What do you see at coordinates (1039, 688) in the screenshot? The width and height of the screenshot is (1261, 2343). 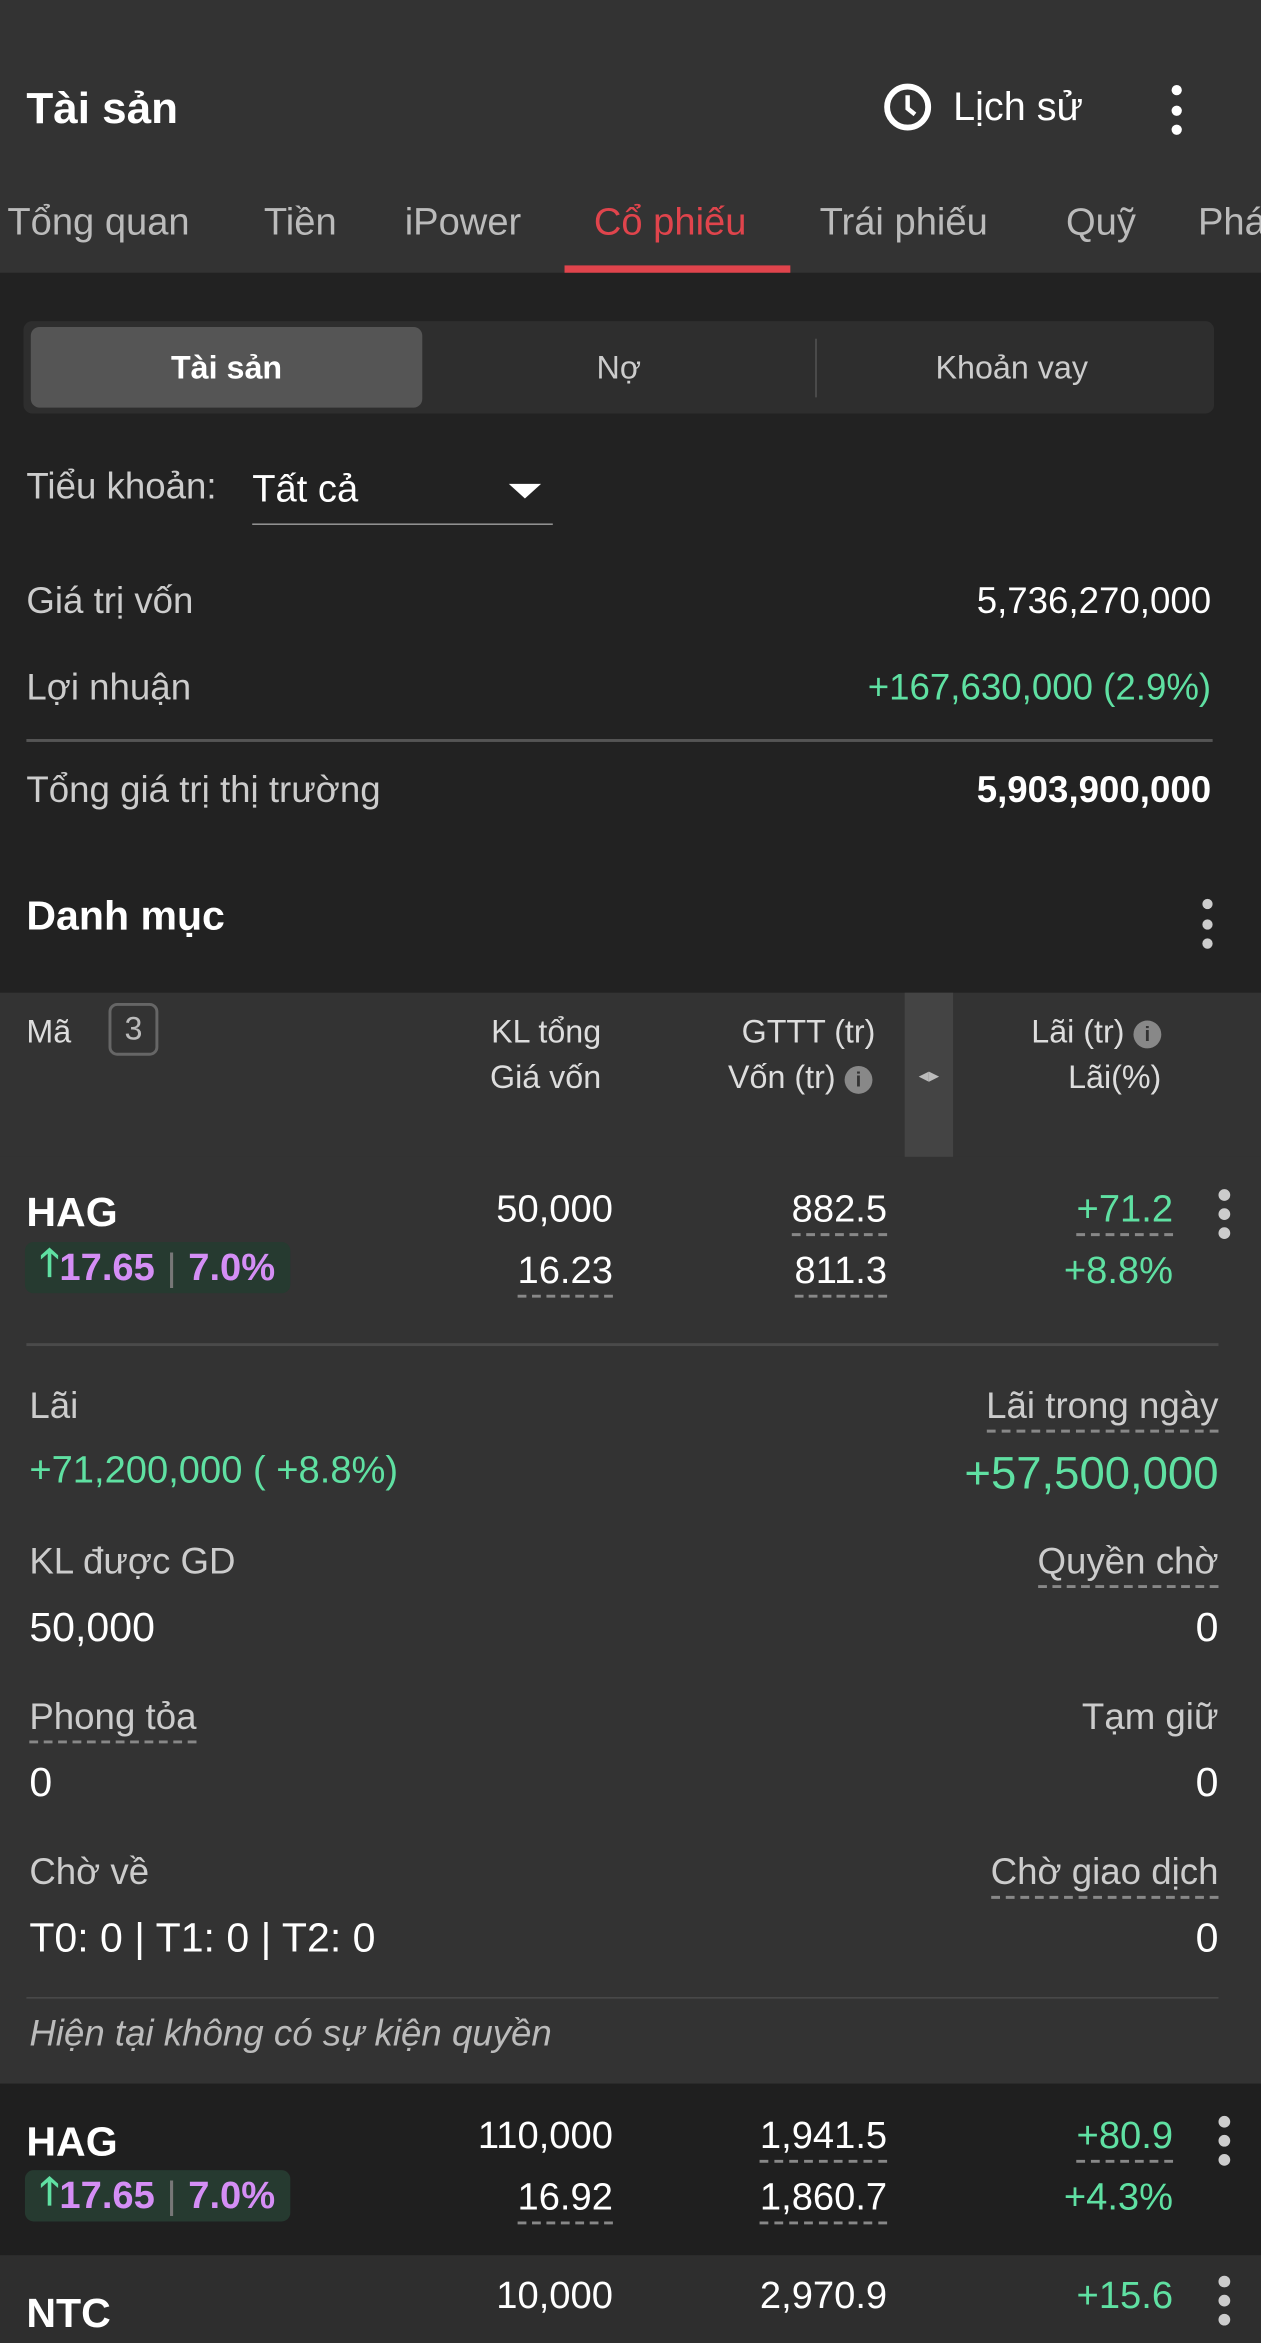 I see `profit-value: +167,630,000 (2.9%)` at bounding box center [1039, 688].